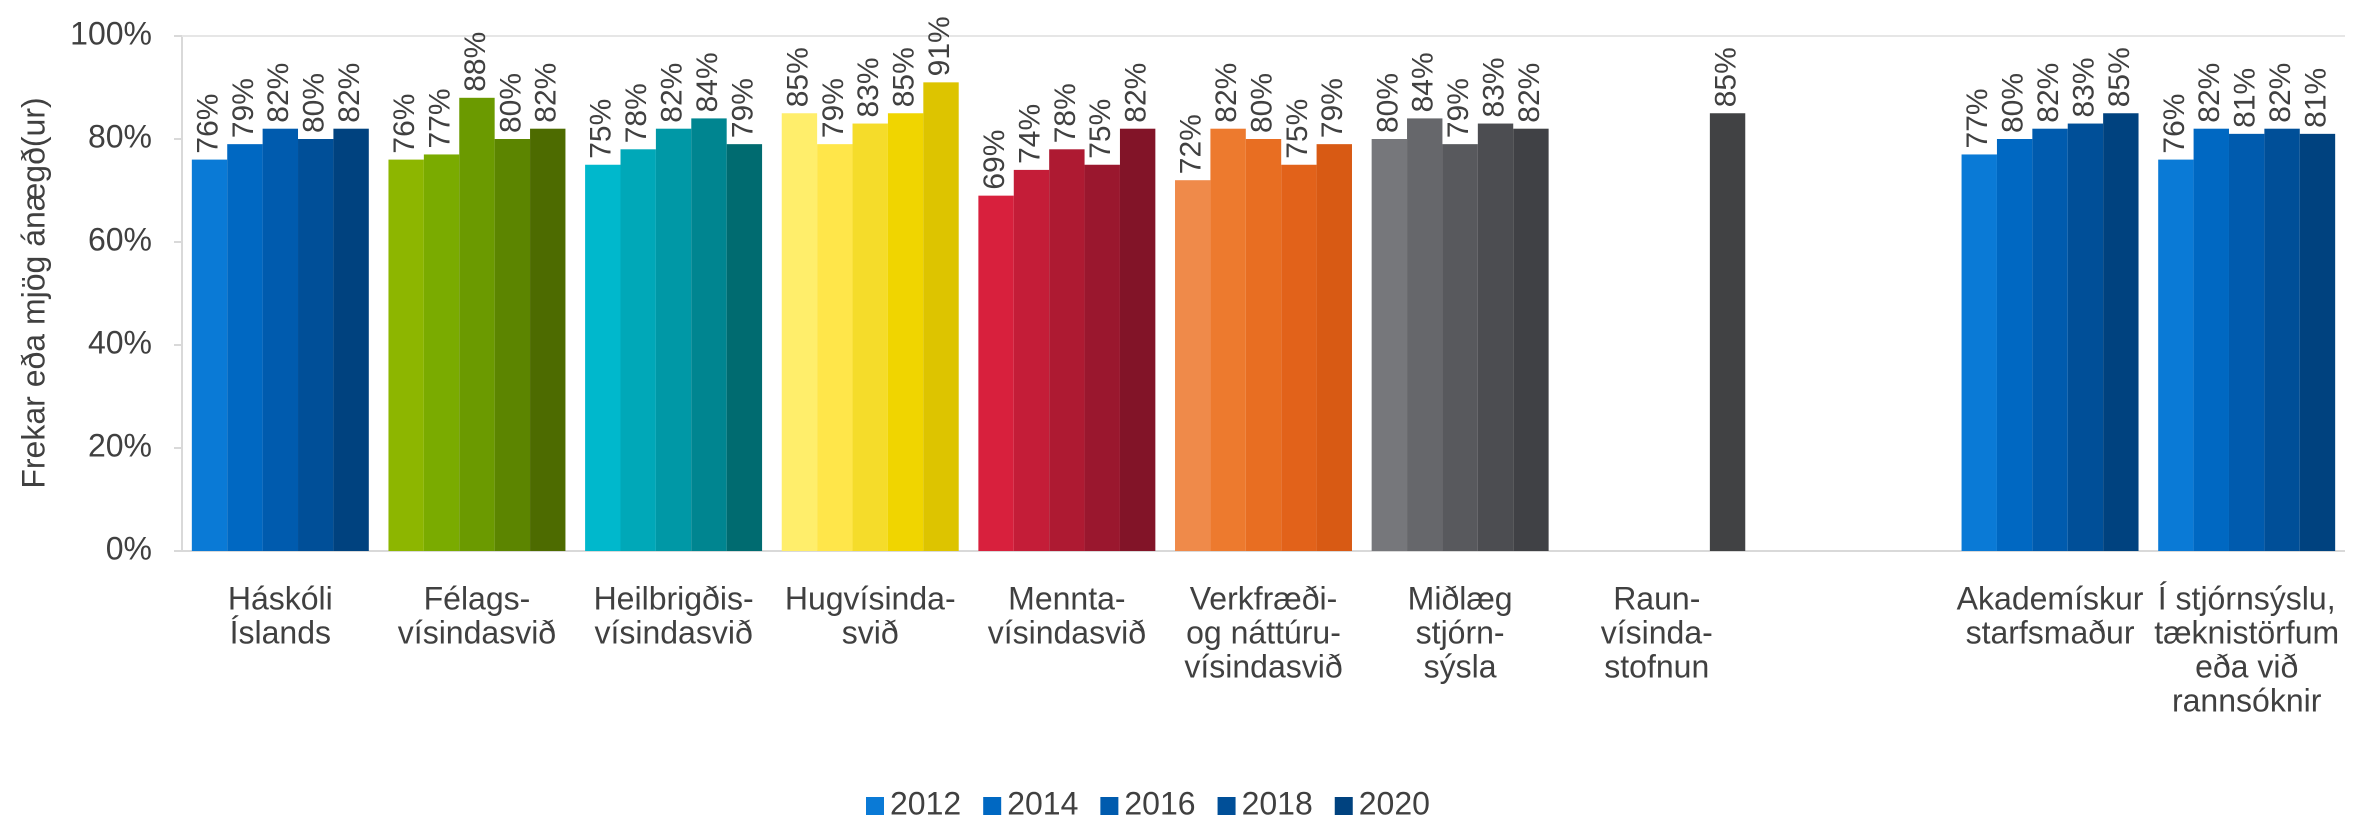 The height and width of the screenshot is (826, 2361). What do you see at coordinates (280, 598) in the screenshot?
I see `x-tick-label: Háskóli` at bounding box center [280, 598].